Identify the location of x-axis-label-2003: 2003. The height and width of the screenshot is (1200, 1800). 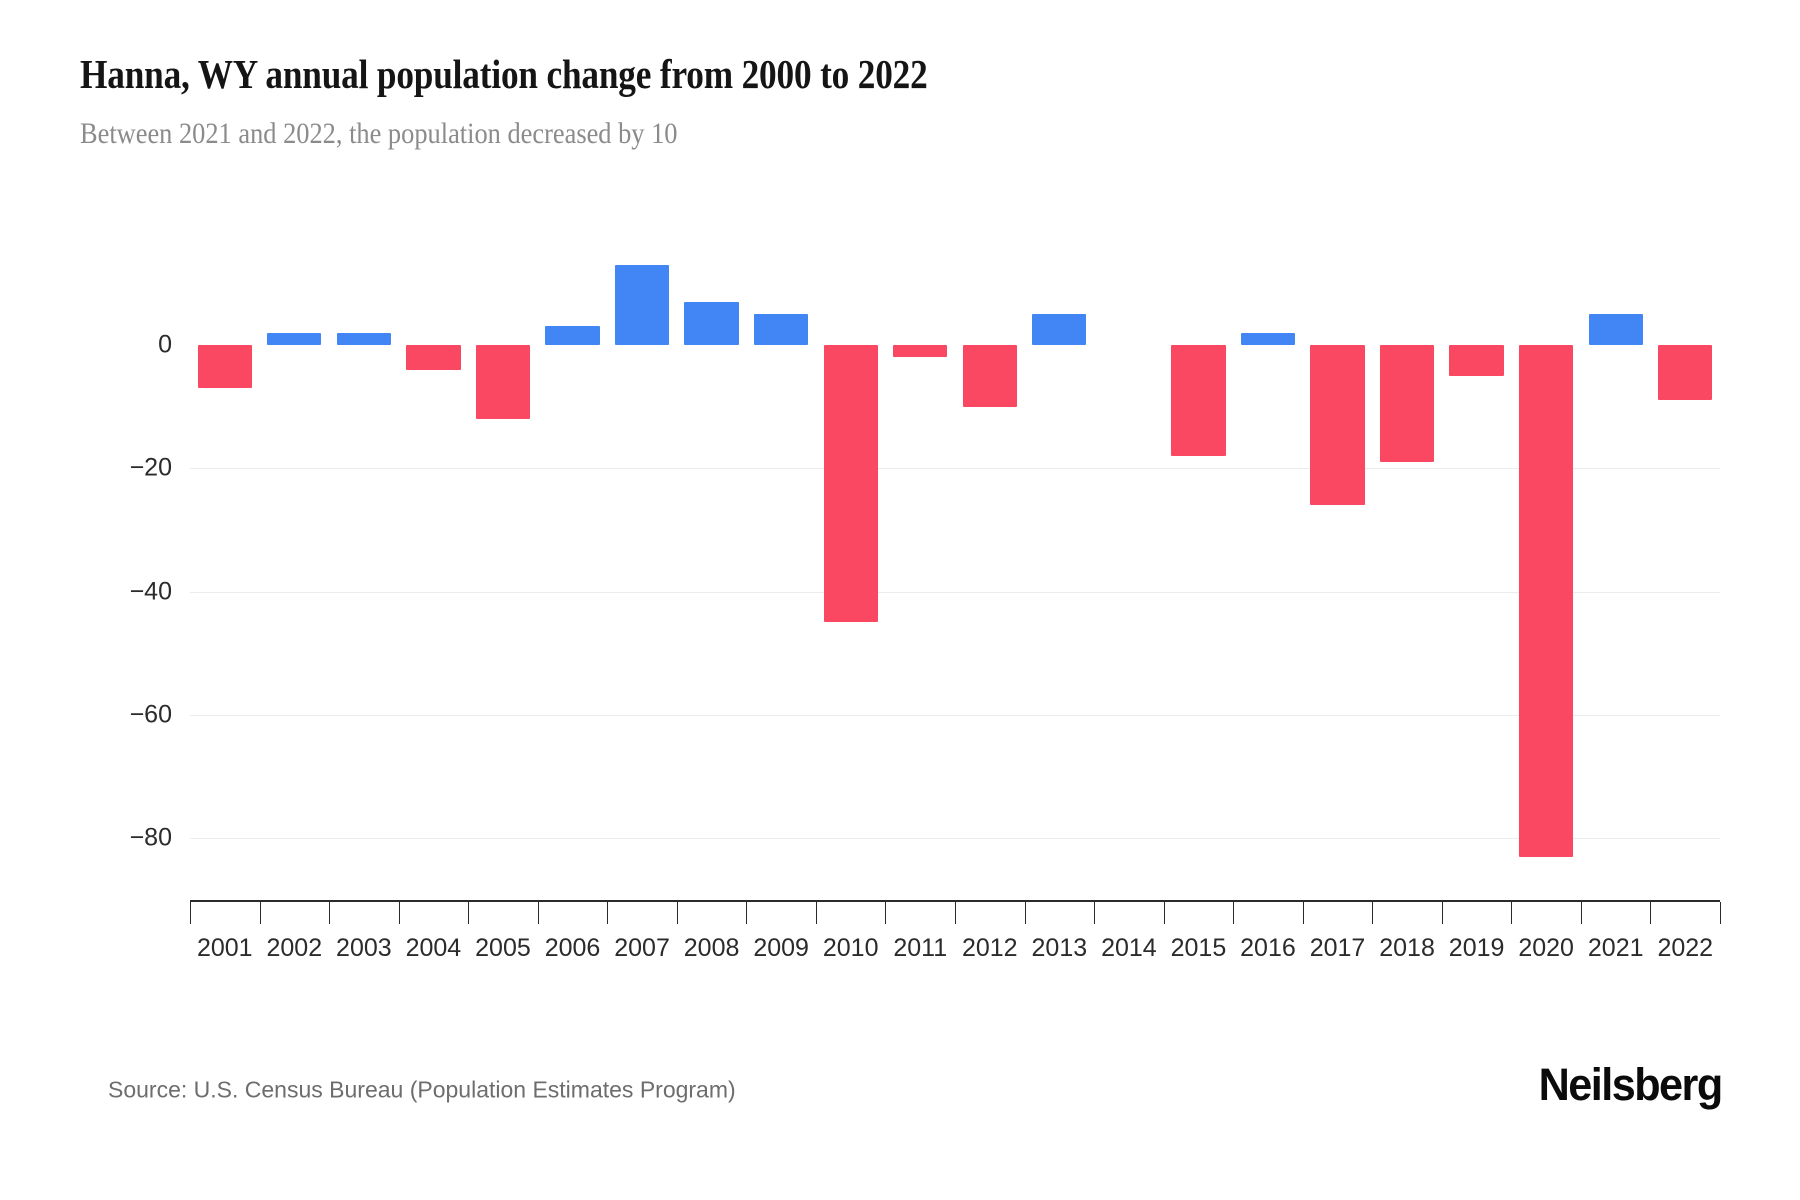
(364, 948).